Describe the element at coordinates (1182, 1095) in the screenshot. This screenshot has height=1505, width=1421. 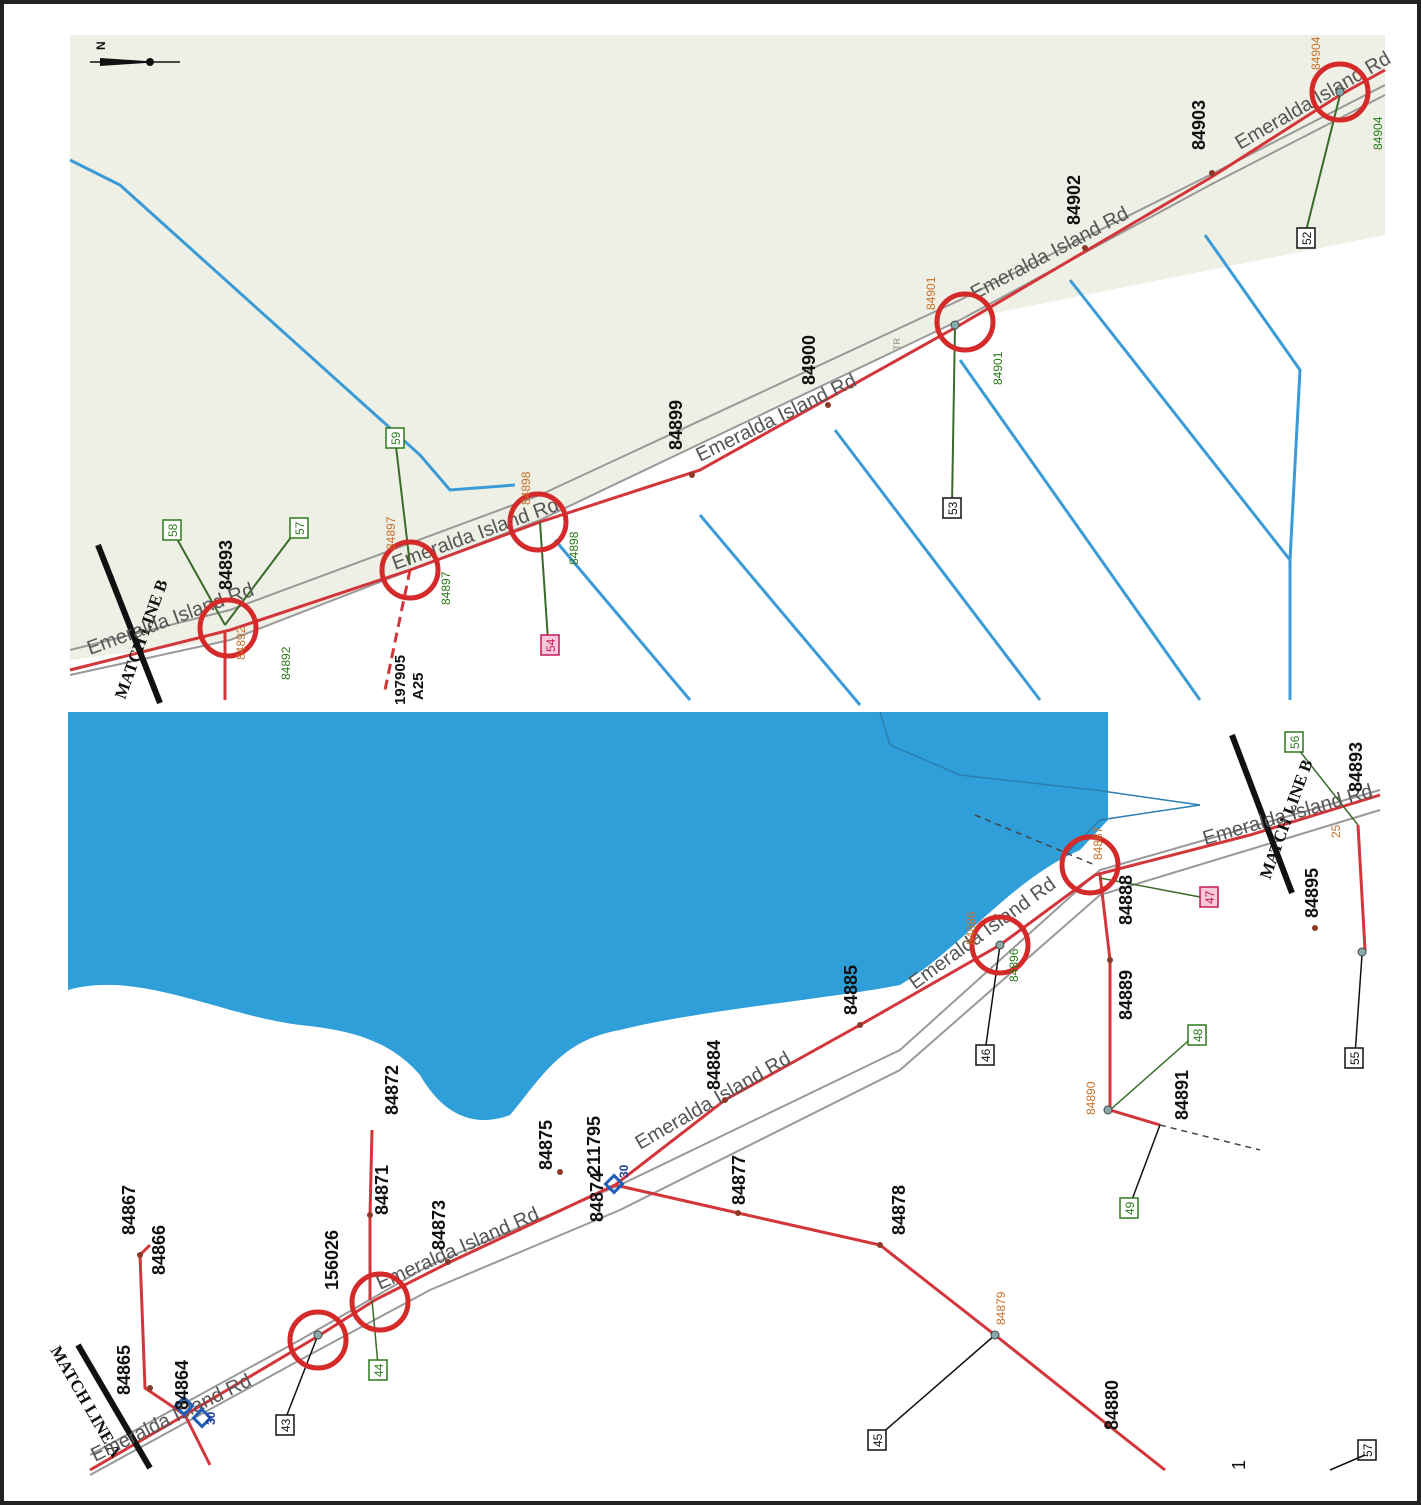
I see `pole-label: 84891` at that location.